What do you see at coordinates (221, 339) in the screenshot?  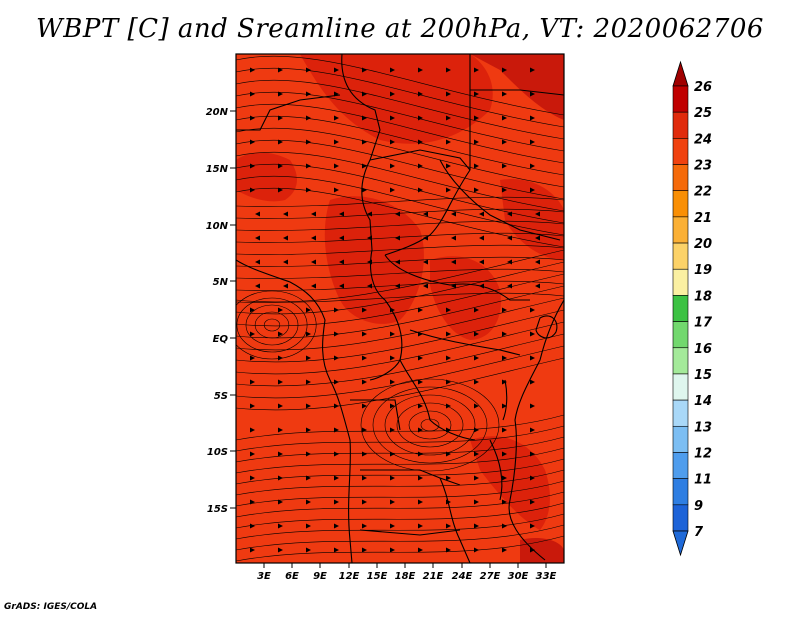 I see `lat-tick-label: EQ` at bounding box center [221, 339].